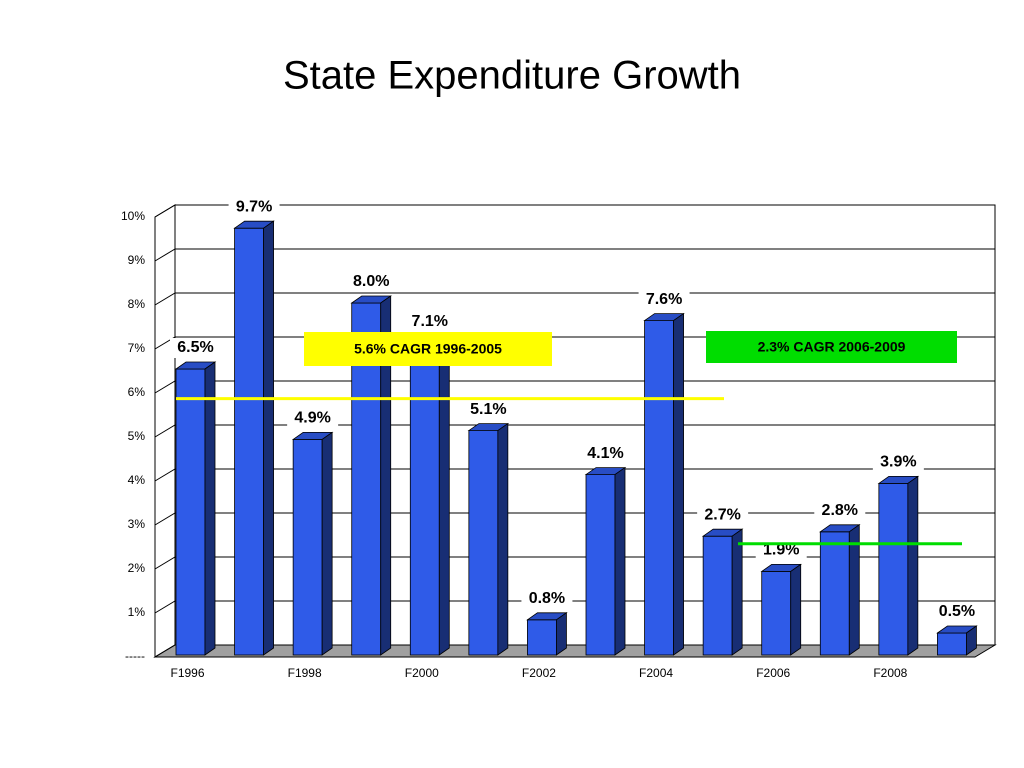 The width and height of the screenshot is (1024, 768). I want to click on y-tick-label: -----, so click(135, 656).